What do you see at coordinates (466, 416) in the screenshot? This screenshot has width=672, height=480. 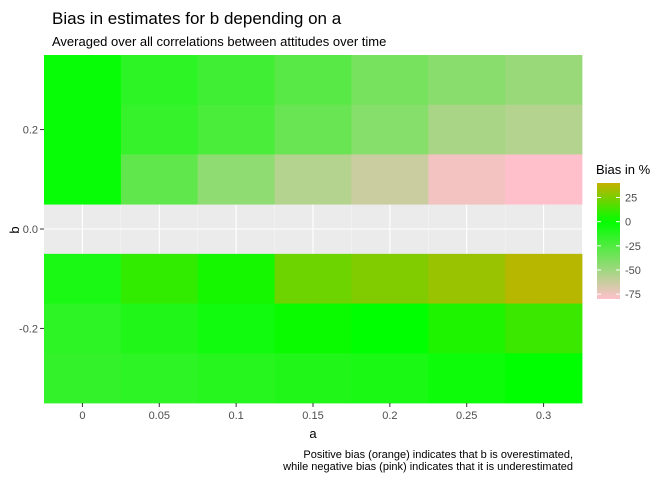 I see `x-tick-label: 0.25` at bounding box center [466, 416].